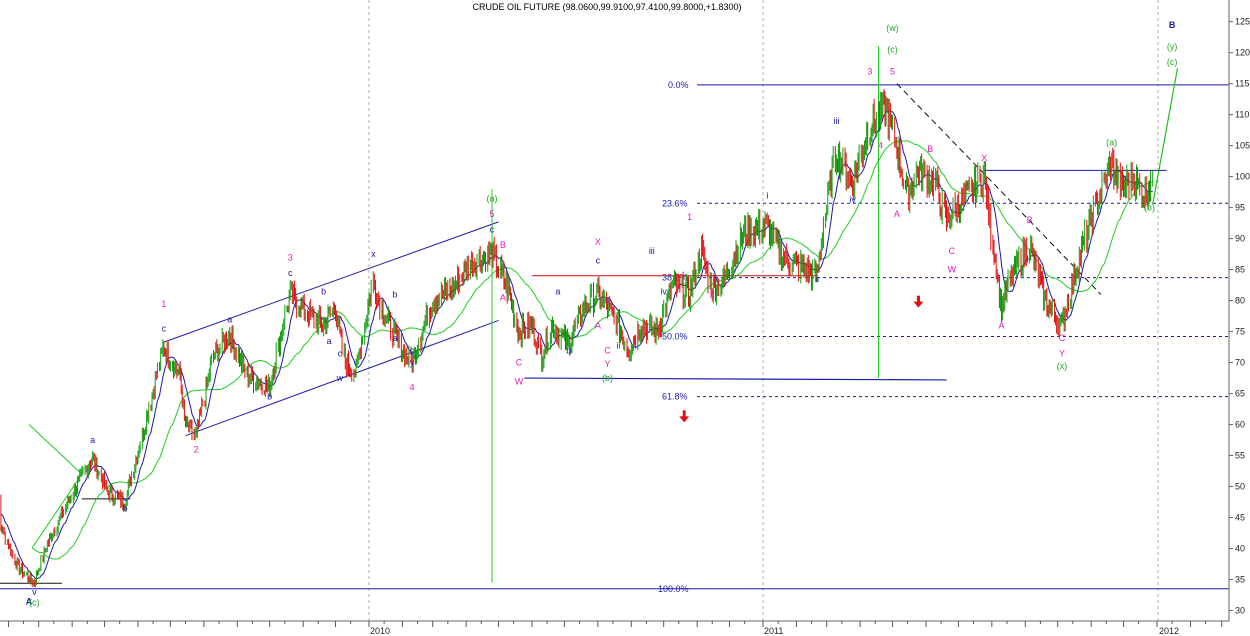 Image resolution: width=1250 pixels, height=636 pixels. Describe the element at coordinates (1240, 394) in the screenshot. I see `y-tick-label: 65` at that location.